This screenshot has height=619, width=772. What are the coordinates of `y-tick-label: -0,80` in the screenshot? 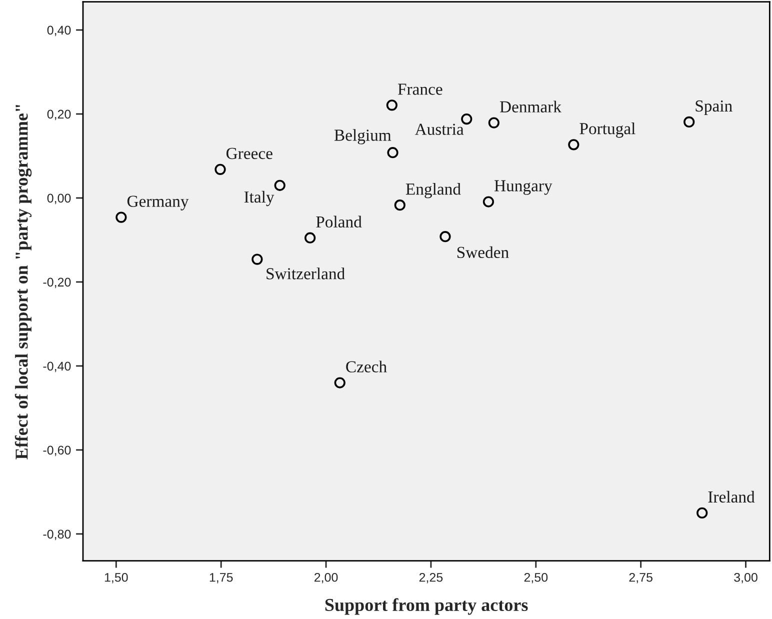 It's located at (57, 535).